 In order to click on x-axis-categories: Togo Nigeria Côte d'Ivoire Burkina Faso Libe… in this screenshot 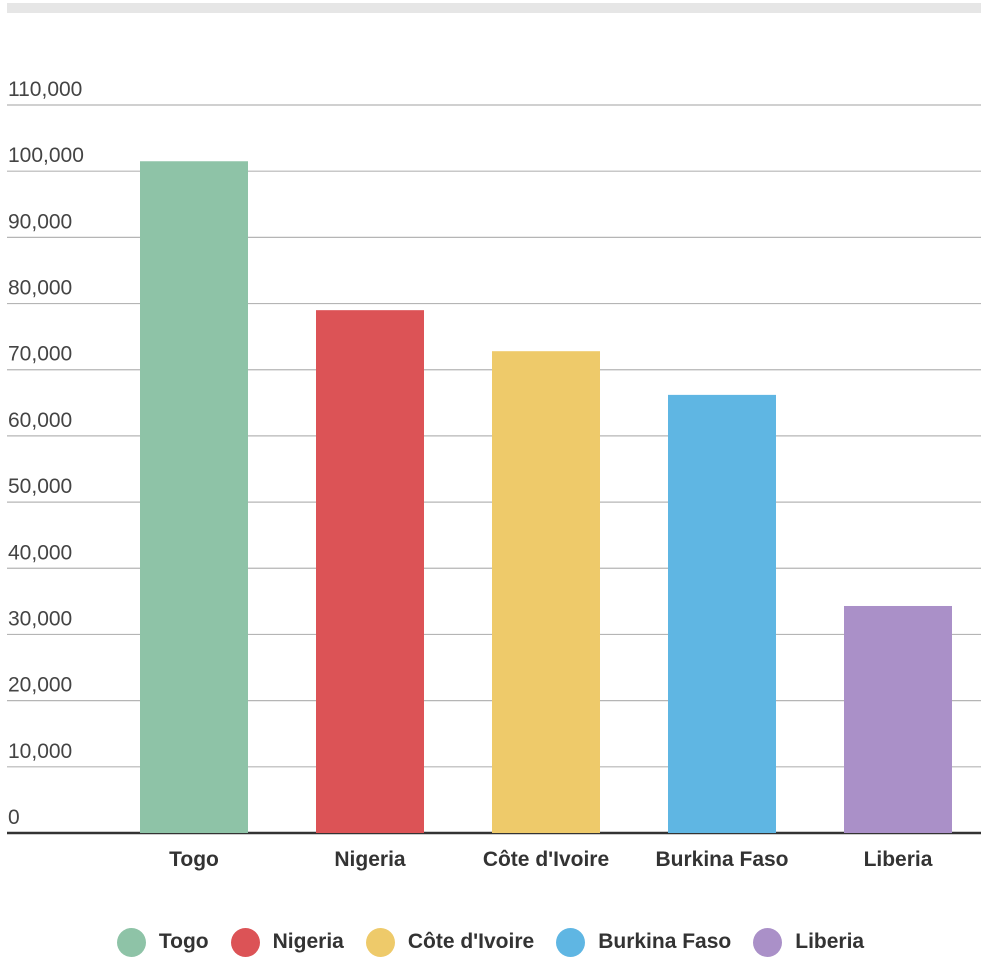, I will do `click(551, 859)`.